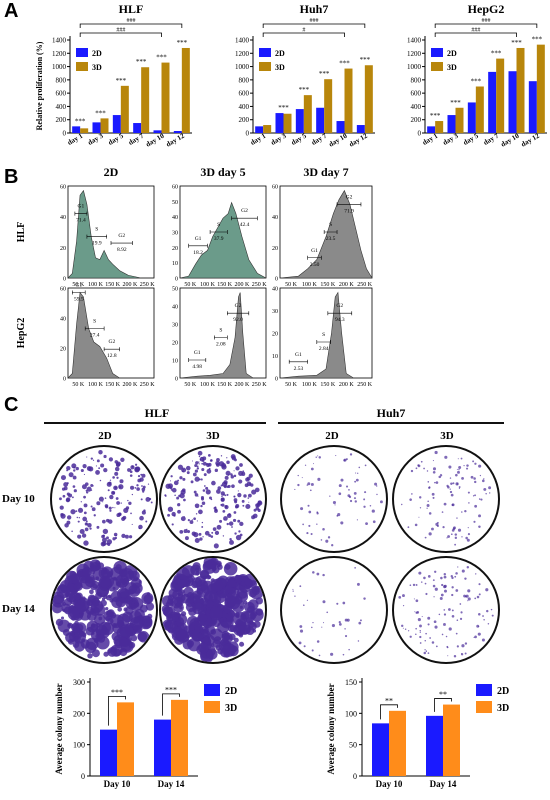  Describe the element at coordinates (79, 300) in the screenshot. I see `gate-value: 59.5` at that location.